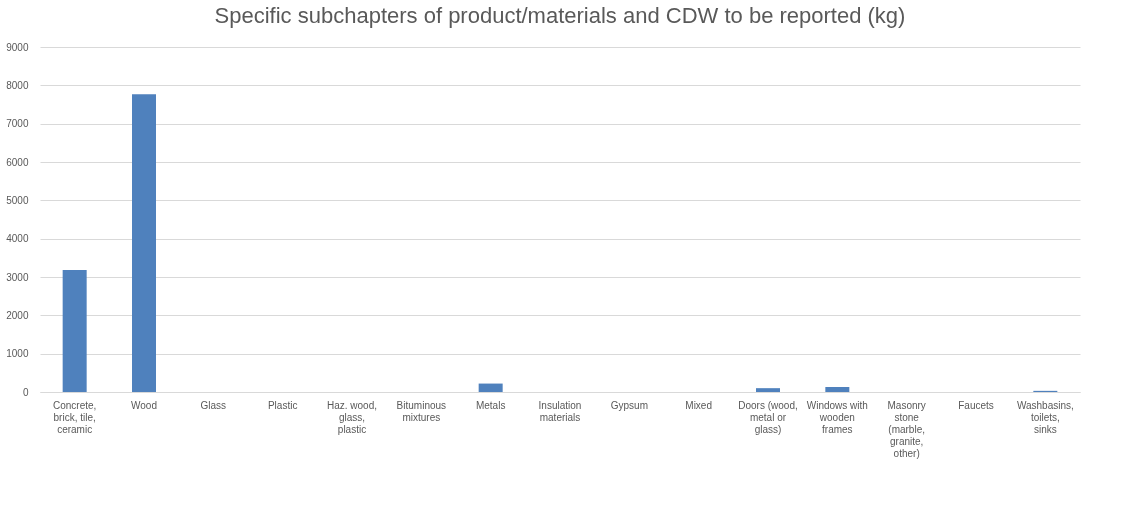 The height and width of the screenshot is (506, 1138). I want to click on y-tick-label: 2000, so click(17, 315).